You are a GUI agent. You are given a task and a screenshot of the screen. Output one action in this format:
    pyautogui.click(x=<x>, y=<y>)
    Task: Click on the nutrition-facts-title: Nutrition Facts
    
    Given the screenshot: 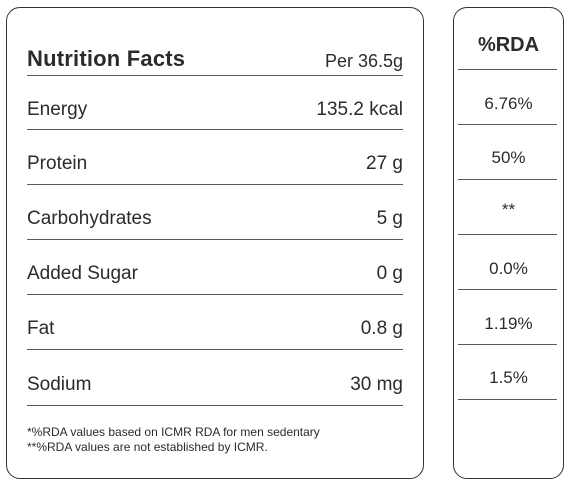 What is the action you would take?
    pyautogui.click(x=106, y=58)
    